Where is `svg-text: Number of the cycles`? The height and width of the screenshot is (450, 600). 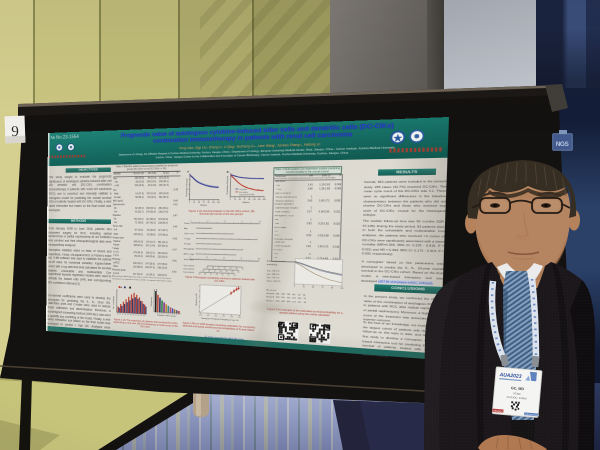 svg-text: Number of the cycles is located at coordinates (166, 315).